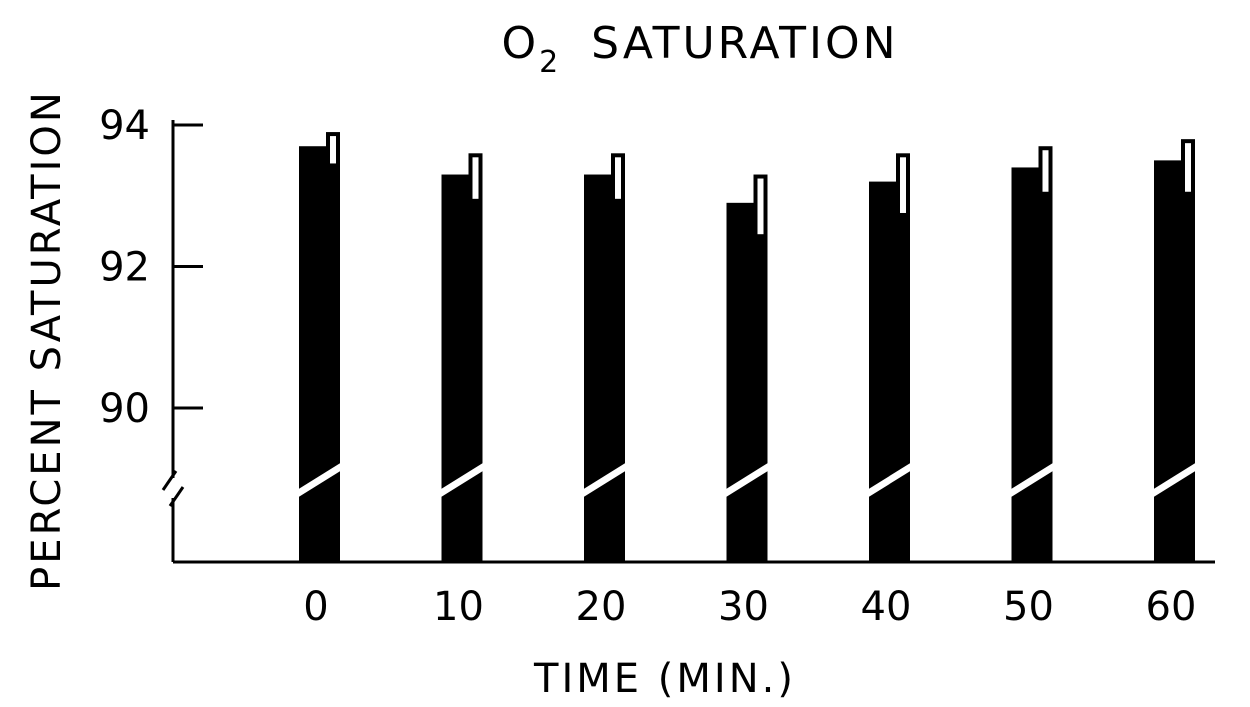  I want to click on x-tick-label: 30, so click(743, 607).